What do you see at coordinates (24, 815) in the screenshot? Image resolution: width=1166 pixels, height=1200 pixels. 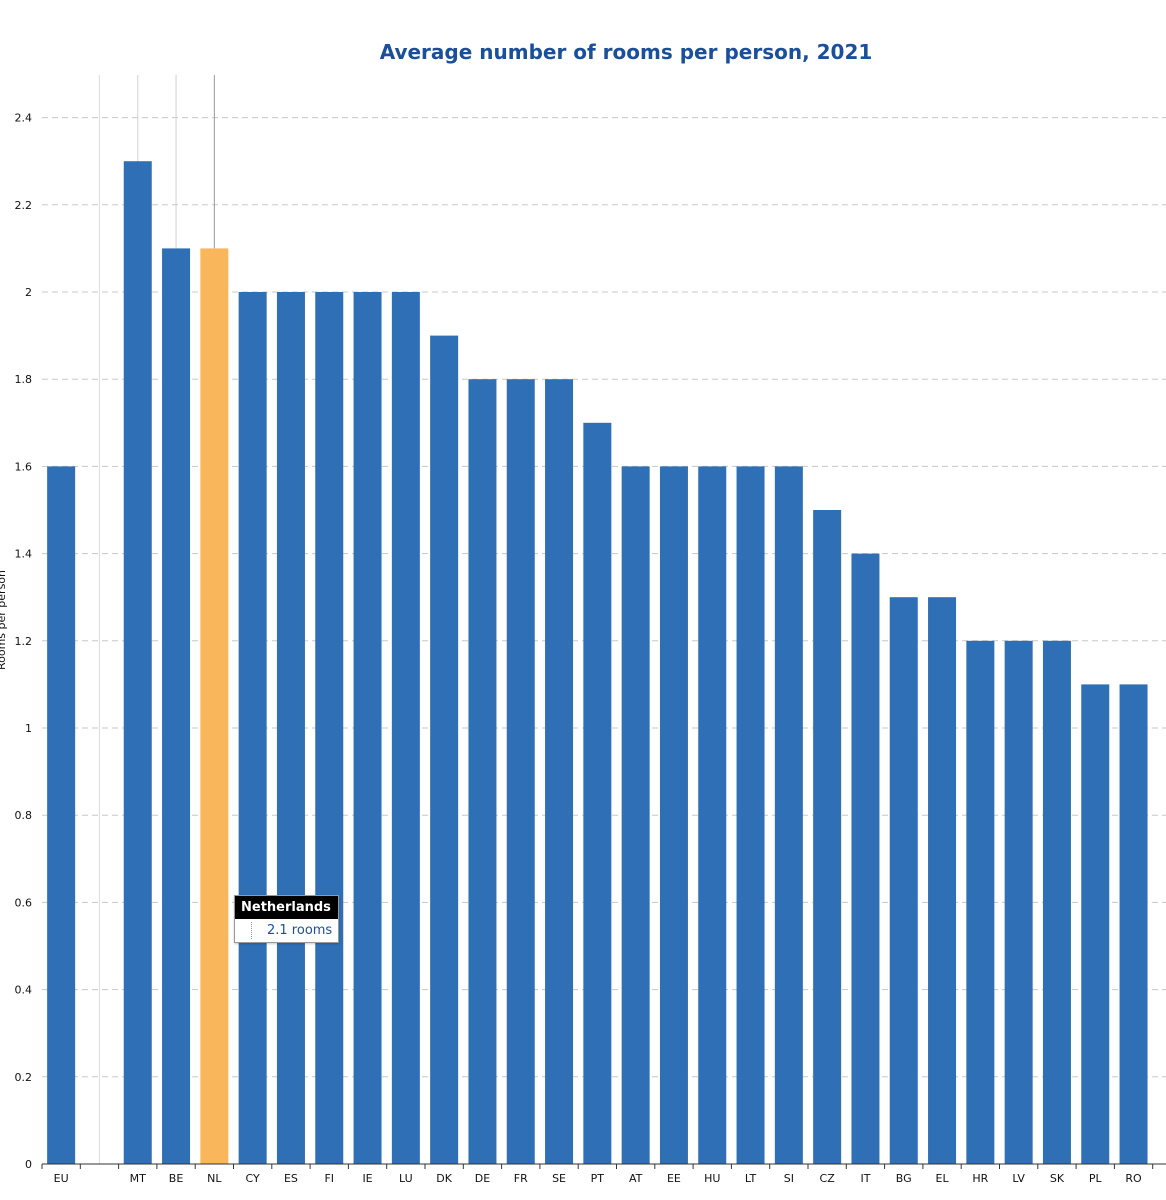 I see `y-tick-label: 0.8` at bounding box center [24, 815].